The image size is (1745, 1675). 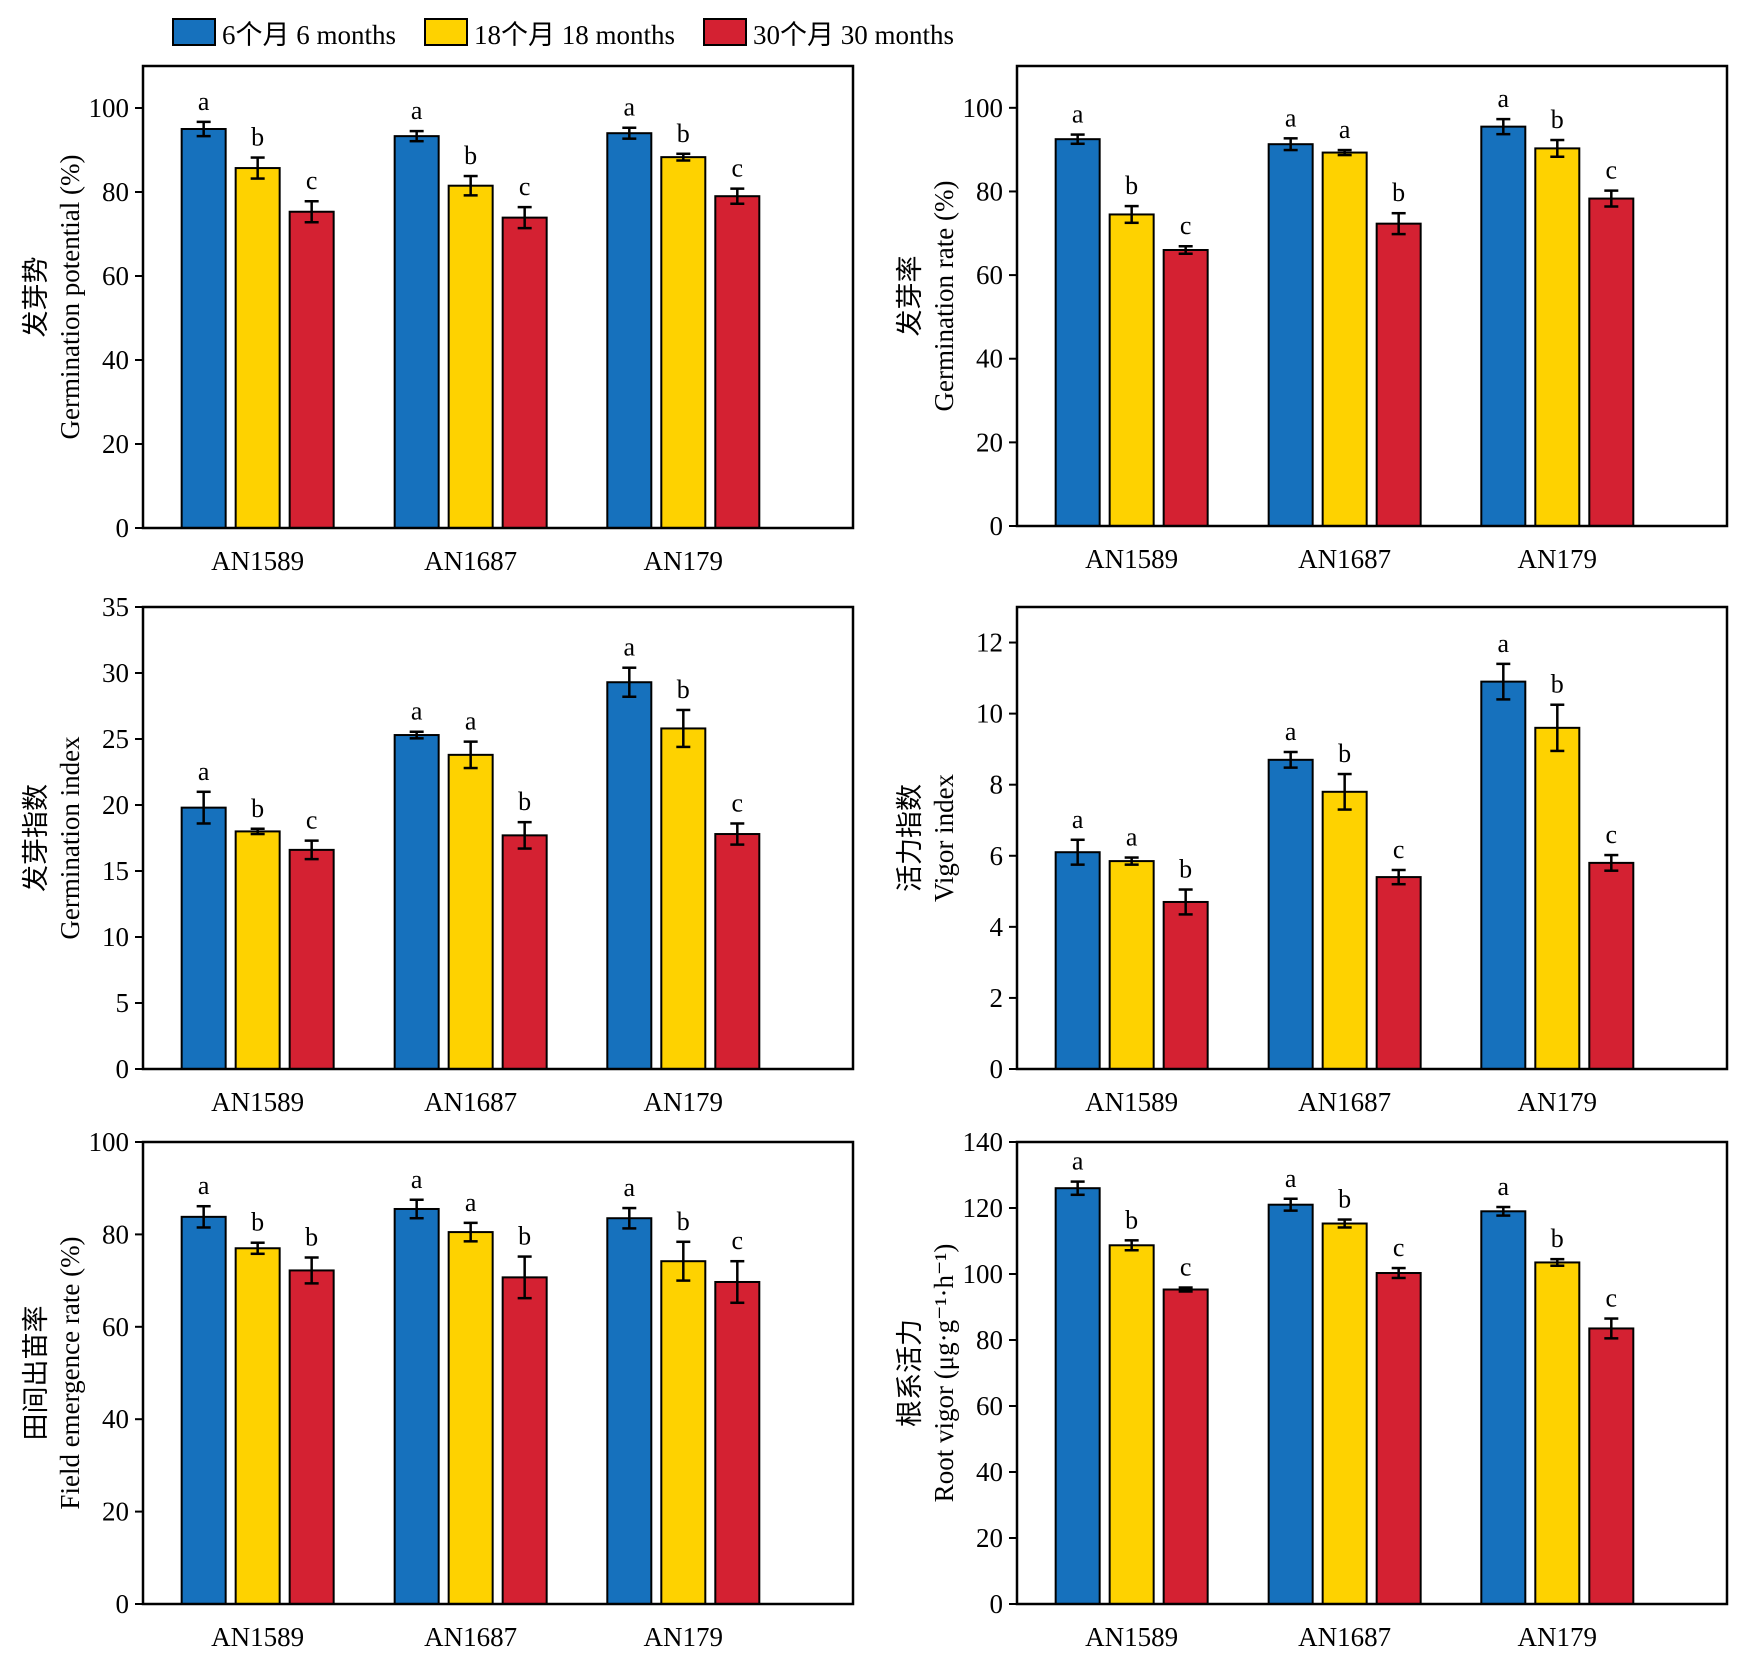 I want to click on y-axis-title: Root vigor (μg·g⁻¹·h⁻¹), so click(x=944, y=1373).